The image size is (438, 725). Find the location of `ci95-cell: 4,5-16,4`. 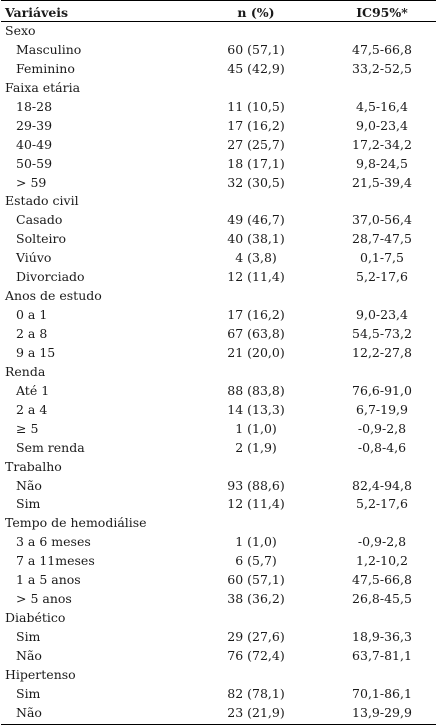

ci95-cell: 4,5-16,4 is located at coordinates (382, 106).